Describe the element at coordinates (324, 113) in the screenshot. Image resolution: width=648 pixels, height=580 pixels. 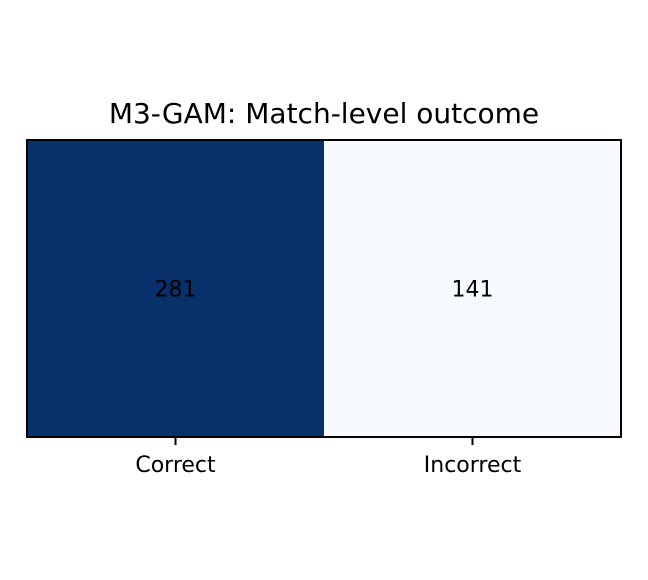
I see `chart-title: M3-GAM: Match-level outcome` at that location.